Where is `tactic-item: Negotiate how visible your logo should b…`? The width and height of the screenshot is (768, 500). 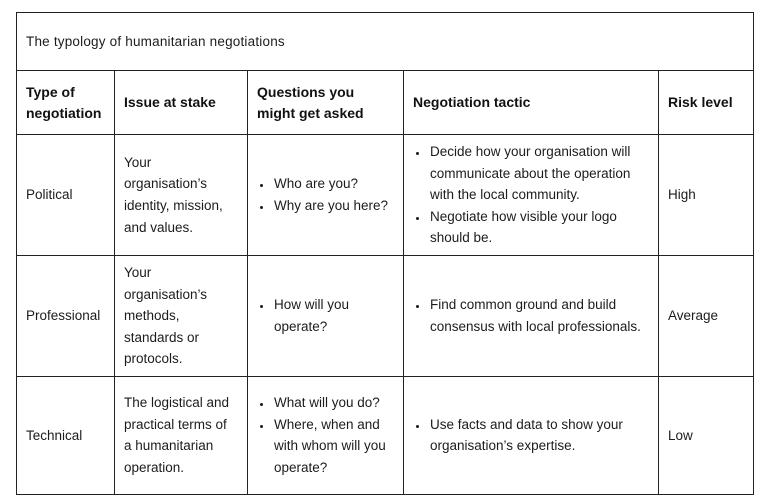 tactic-item: Negotiate how visible your logo should b… is located at coordinates (538, 227).